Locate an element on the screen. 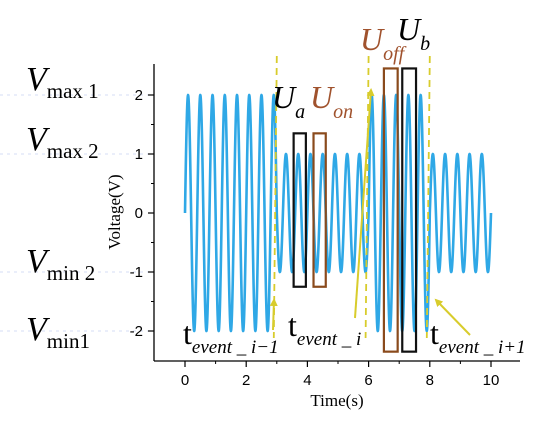  x-axis-title: Time(s) is located at coordinates (336, 400).